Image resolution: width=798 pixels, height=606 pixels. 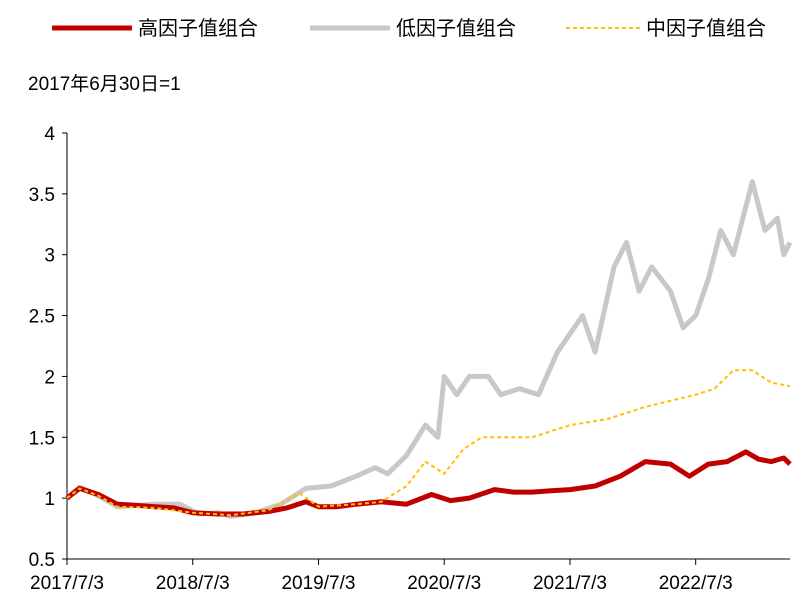 What do you see at coordinates (49, 377) in the screenshot?
I see `y-tick-label: 2` at bounding box center [49, 377].